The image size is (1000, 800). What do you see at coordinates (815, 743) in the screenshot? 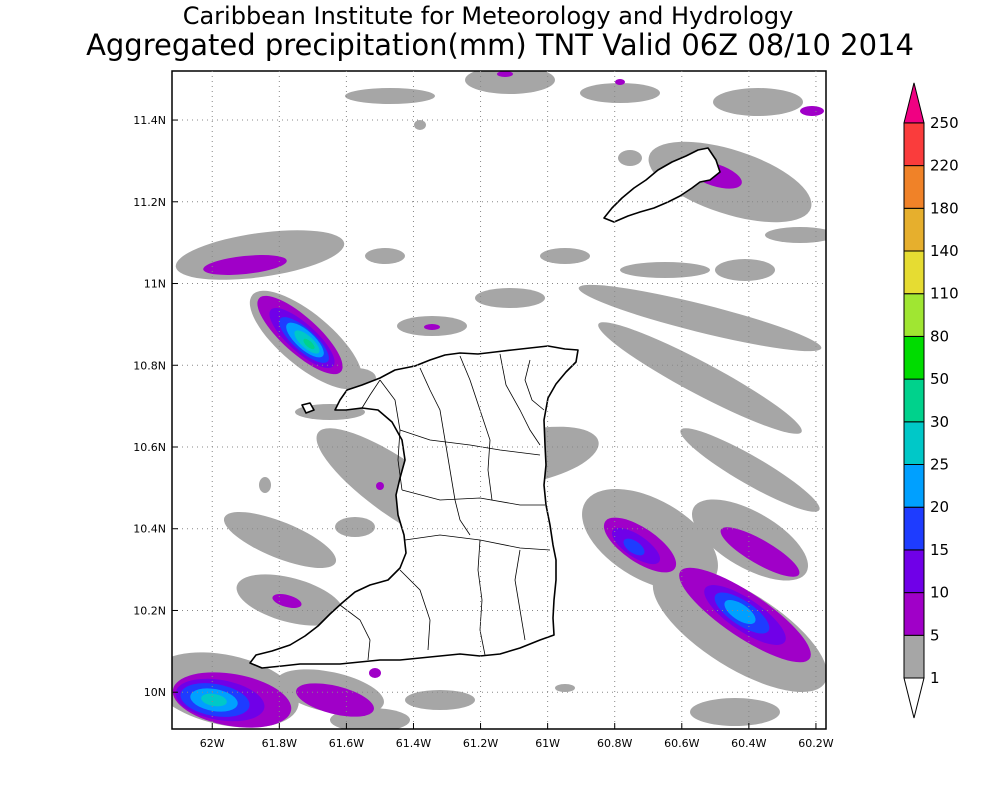
I see `x-tick-label: 60.2W` at bounding box center [815, 743].